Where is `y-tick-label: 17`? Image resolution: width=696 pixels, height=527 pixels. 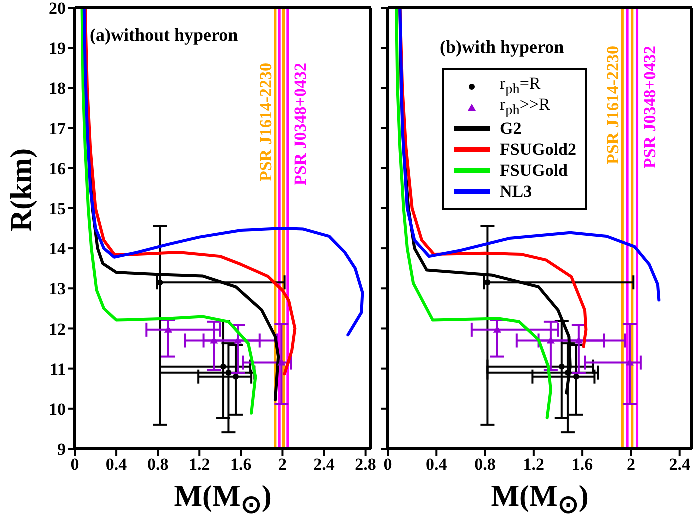
y-tick-label: 17 is located at coordinates (57, 128).